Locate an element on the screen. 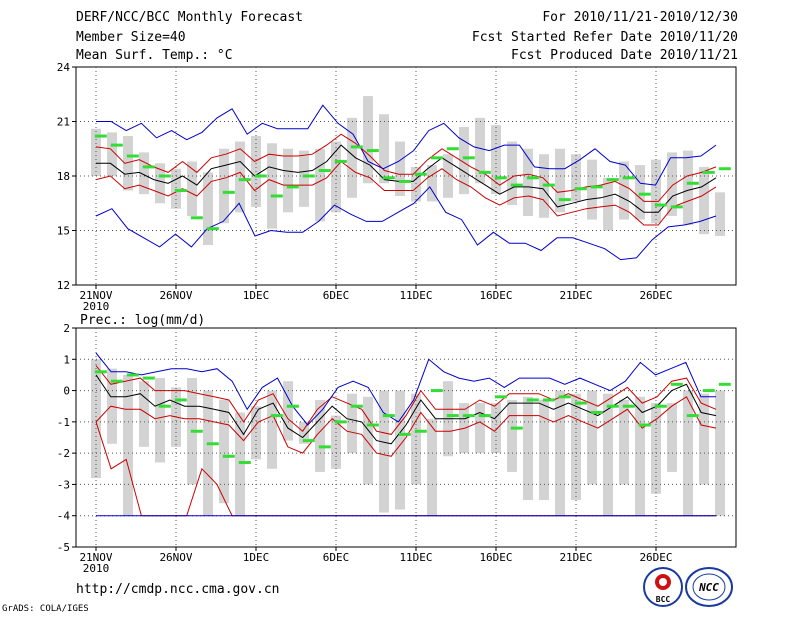 Image resolution: width=800 pixels, height=618 pixels. y-tick-label: 21 is located at coordinates (63, 122).